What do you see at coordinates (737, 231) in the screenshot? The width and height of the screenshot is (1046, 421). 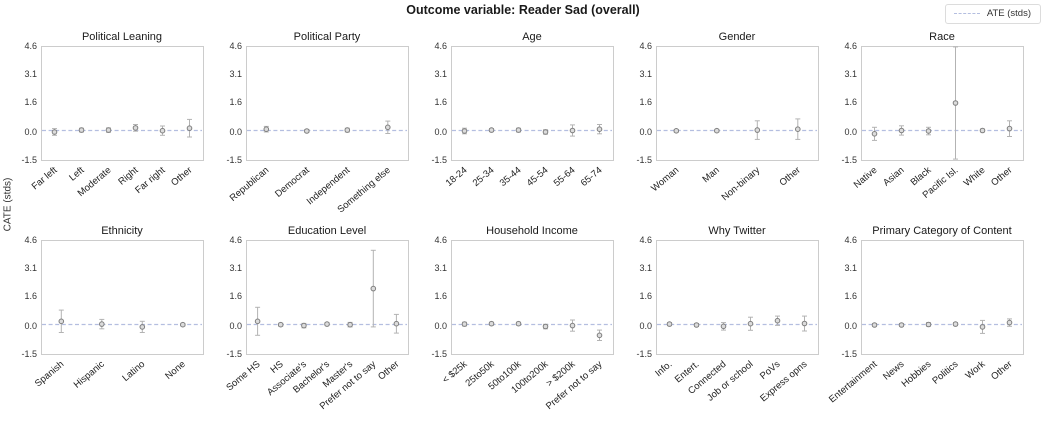 I see `subplot-title: Why Twitter` at bounding box center [737, 231].